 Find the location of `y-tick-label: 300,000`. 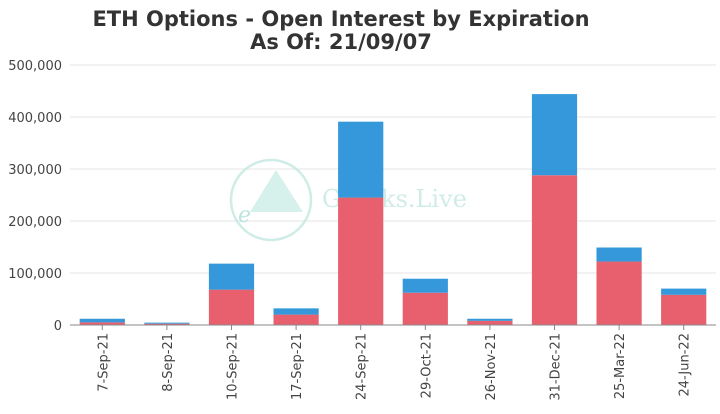

y-tick-label: 300,000 is located at coordinates (35, 170).